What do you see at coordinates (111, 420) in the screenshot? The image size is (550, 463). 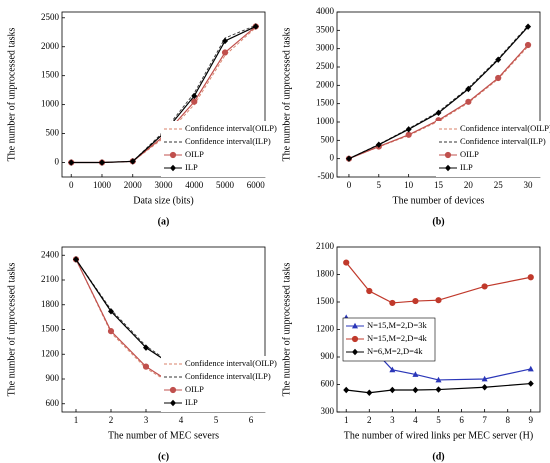 I see `x-tick-label: 2` at bounding box center [111, 420].